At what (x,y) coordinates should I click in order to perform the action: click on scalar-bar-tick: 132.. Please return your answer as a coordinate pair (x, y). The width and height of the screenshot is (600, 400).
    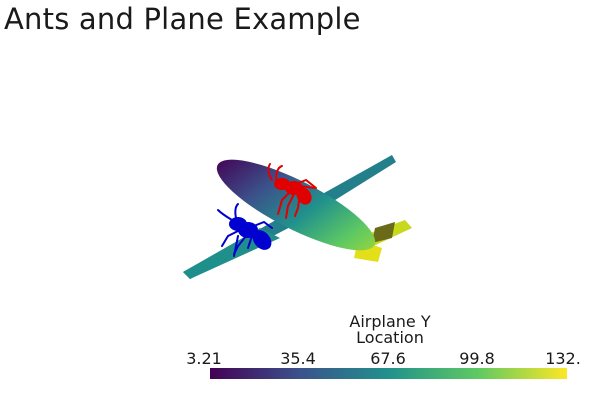
    Looking at the image, I should click on (563, 358).